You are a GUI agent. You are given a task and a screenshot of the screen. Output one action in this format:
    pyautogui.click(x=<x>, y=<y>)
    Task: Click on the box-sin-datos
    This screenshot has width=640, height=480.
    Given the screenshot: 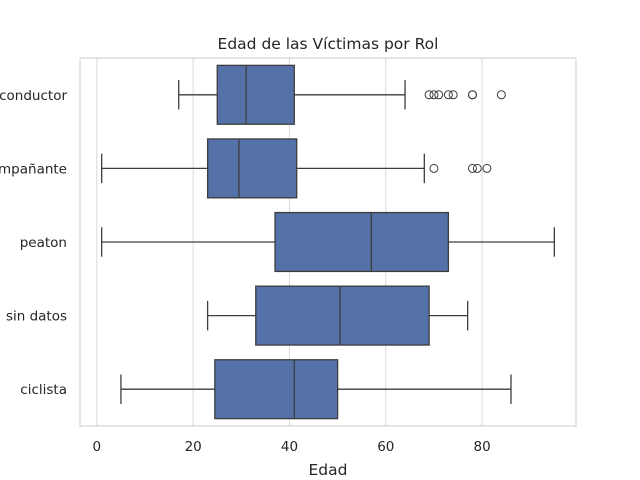 What is the action you would take?
    pyautogui.click(x=337, y=315)
    